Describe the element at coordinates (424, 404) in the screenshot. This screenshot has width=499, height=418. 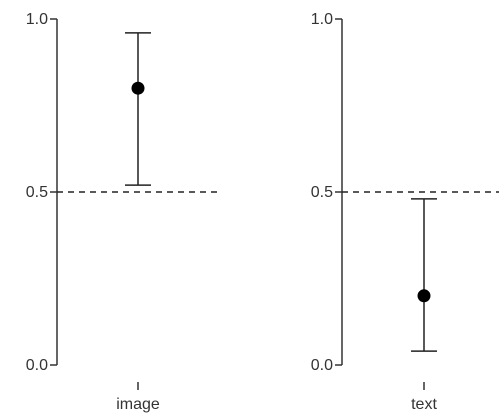
I see `x-tick-label: text` at that location.